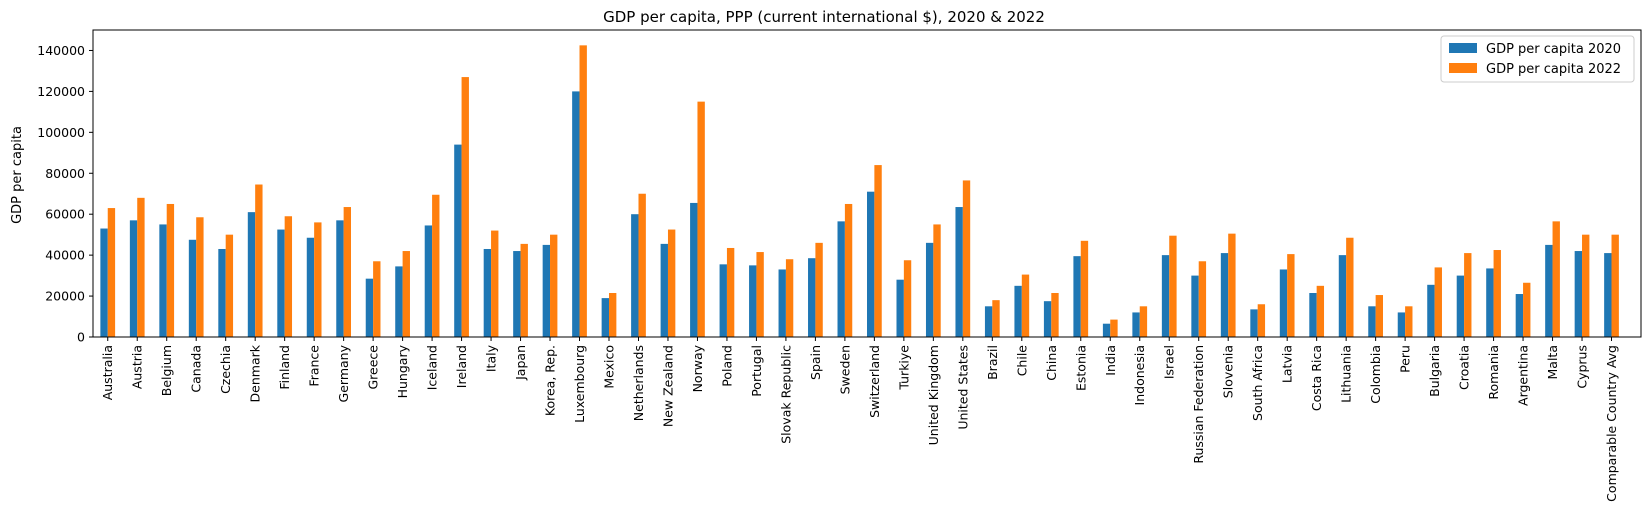 The width and height of the screenshot is (1652, 532). What do you see at coordinates (1405, 359) in the screenshot?
I see `x-tick-label-44: Peru` at bounding box center [1405, 359].